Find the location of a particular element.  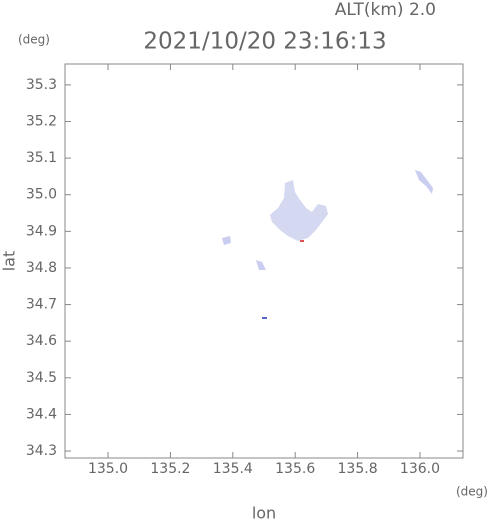

radar-echoes is located at coordinates (327, 244).